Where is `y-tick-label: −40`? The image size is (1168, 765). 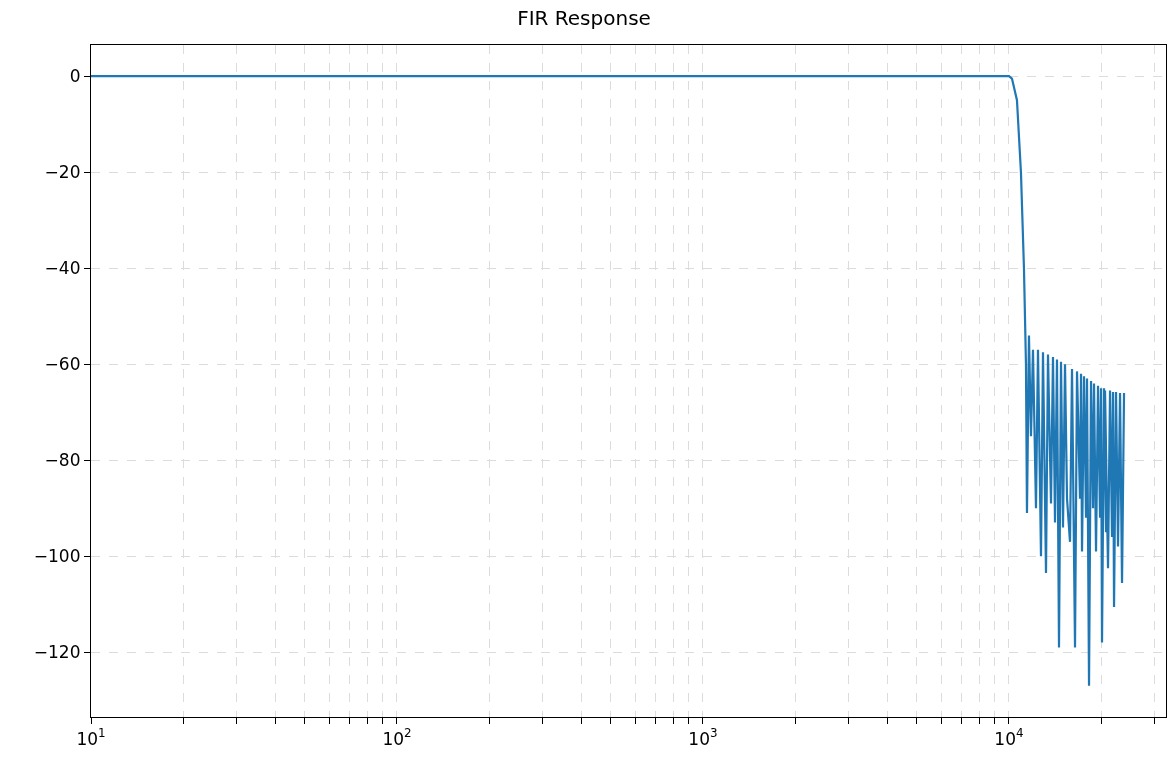
y-tick-label: −40 is located at coordinates (62, 268).